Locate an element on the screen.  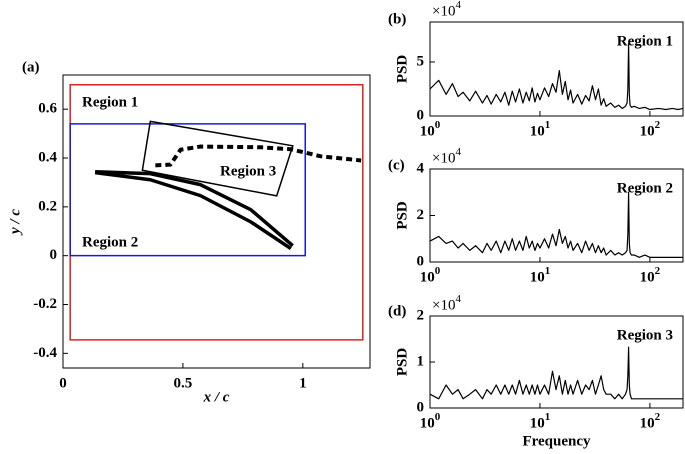
x-tick-label: 0 is located at coordinates (63, 383).